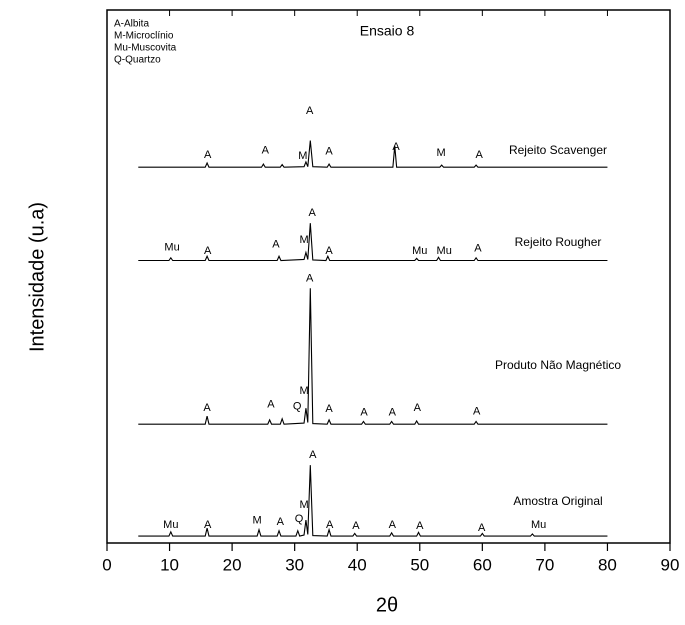 The height and width of the screenshot is (625, 685). I want to click on y-axis-label: Intensidade (u.a), so click(37, 277).